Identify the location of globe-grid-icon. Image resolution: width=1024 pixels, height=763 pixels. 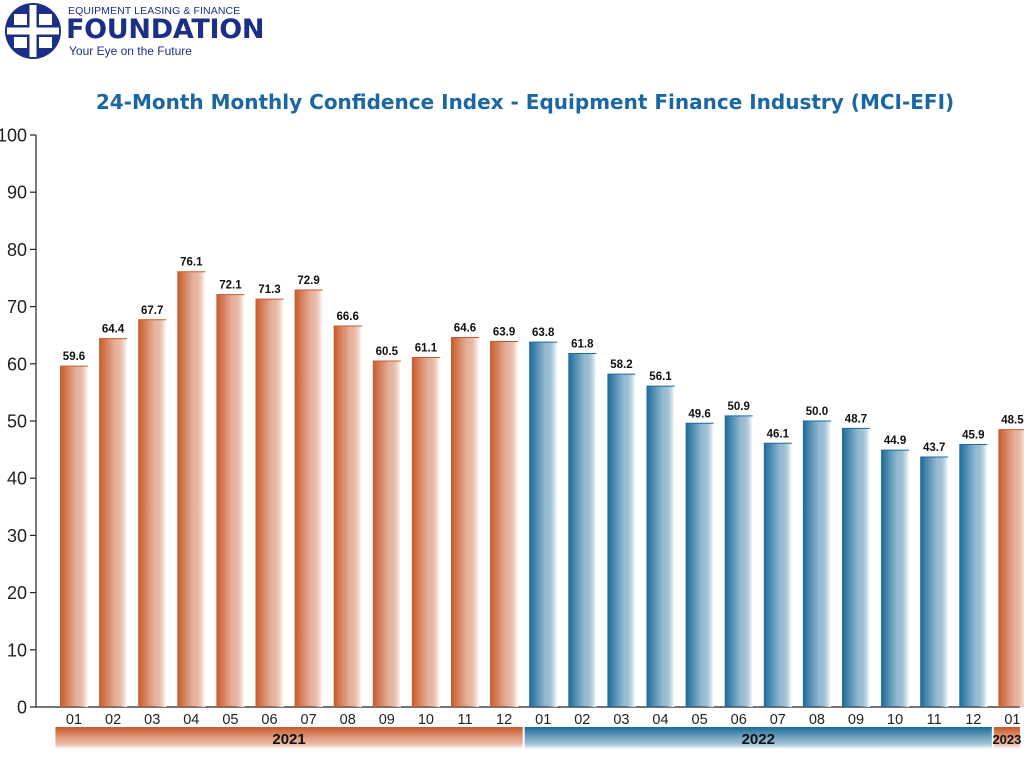
(33, 31).